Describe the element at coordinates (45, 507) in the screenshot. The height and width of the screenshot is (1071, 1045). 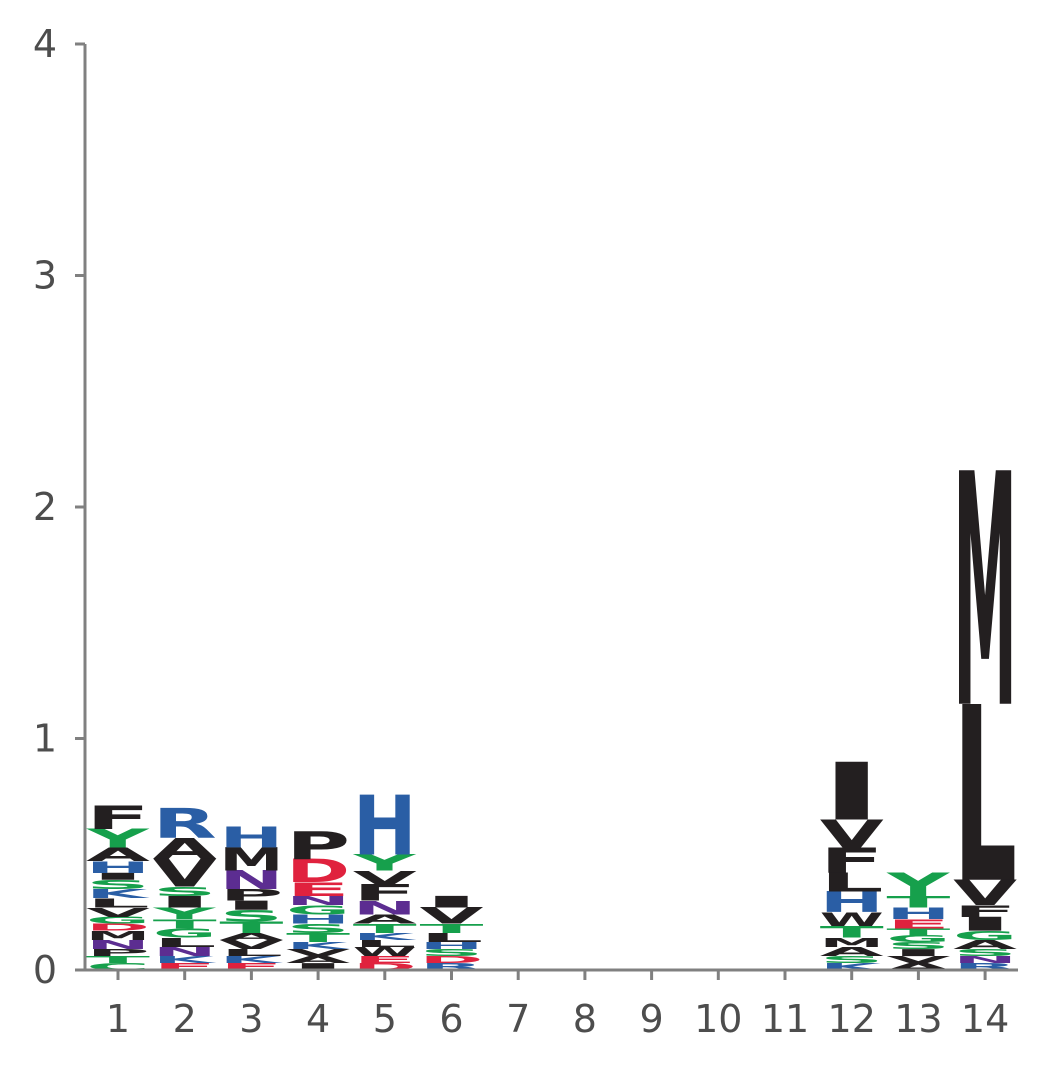
I see `y-tick-label: 2` at that location.